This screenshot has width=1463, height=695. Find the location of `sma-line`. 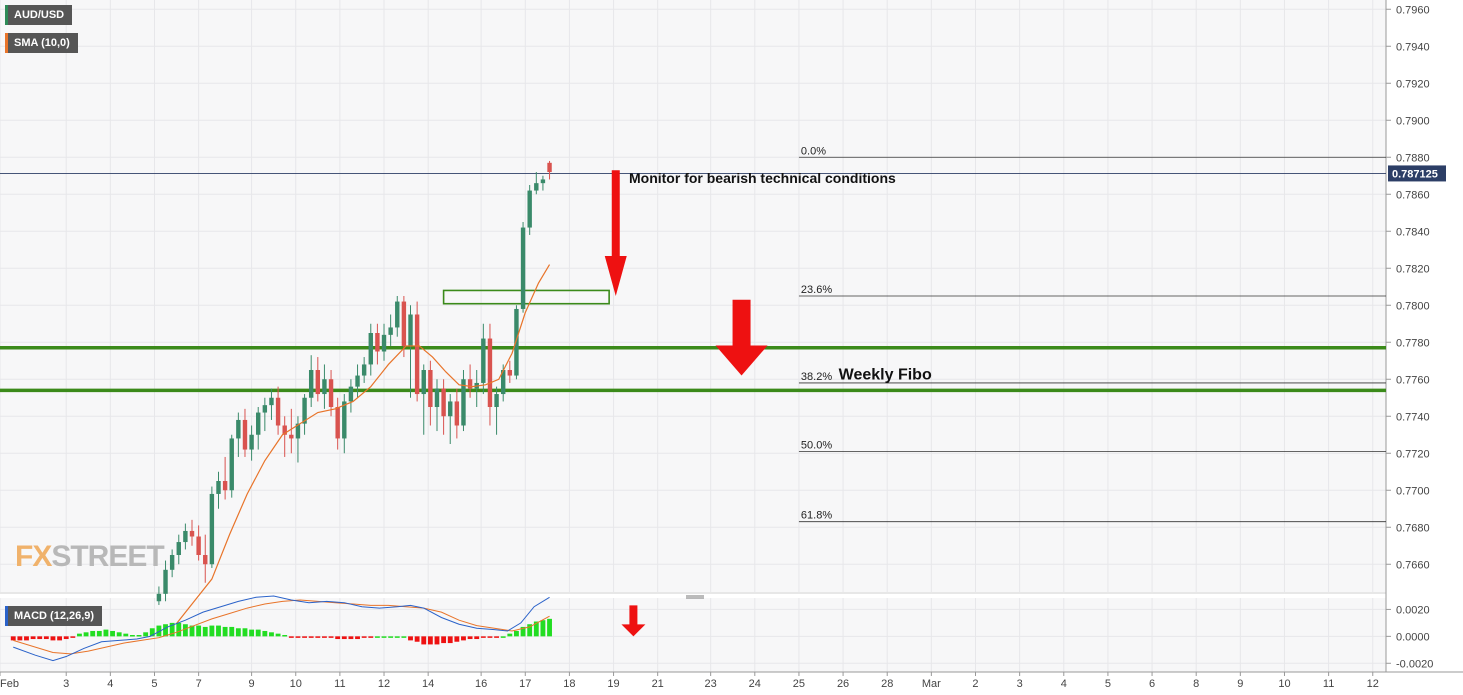

sma-line is located at coordinates (363, 444).